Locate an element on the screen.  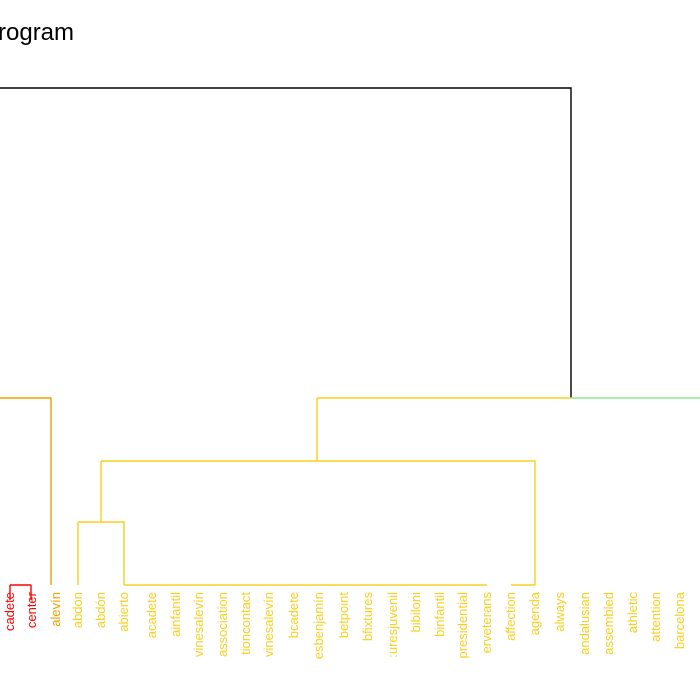
leaf-label: always is located at coordinates (559, 612).